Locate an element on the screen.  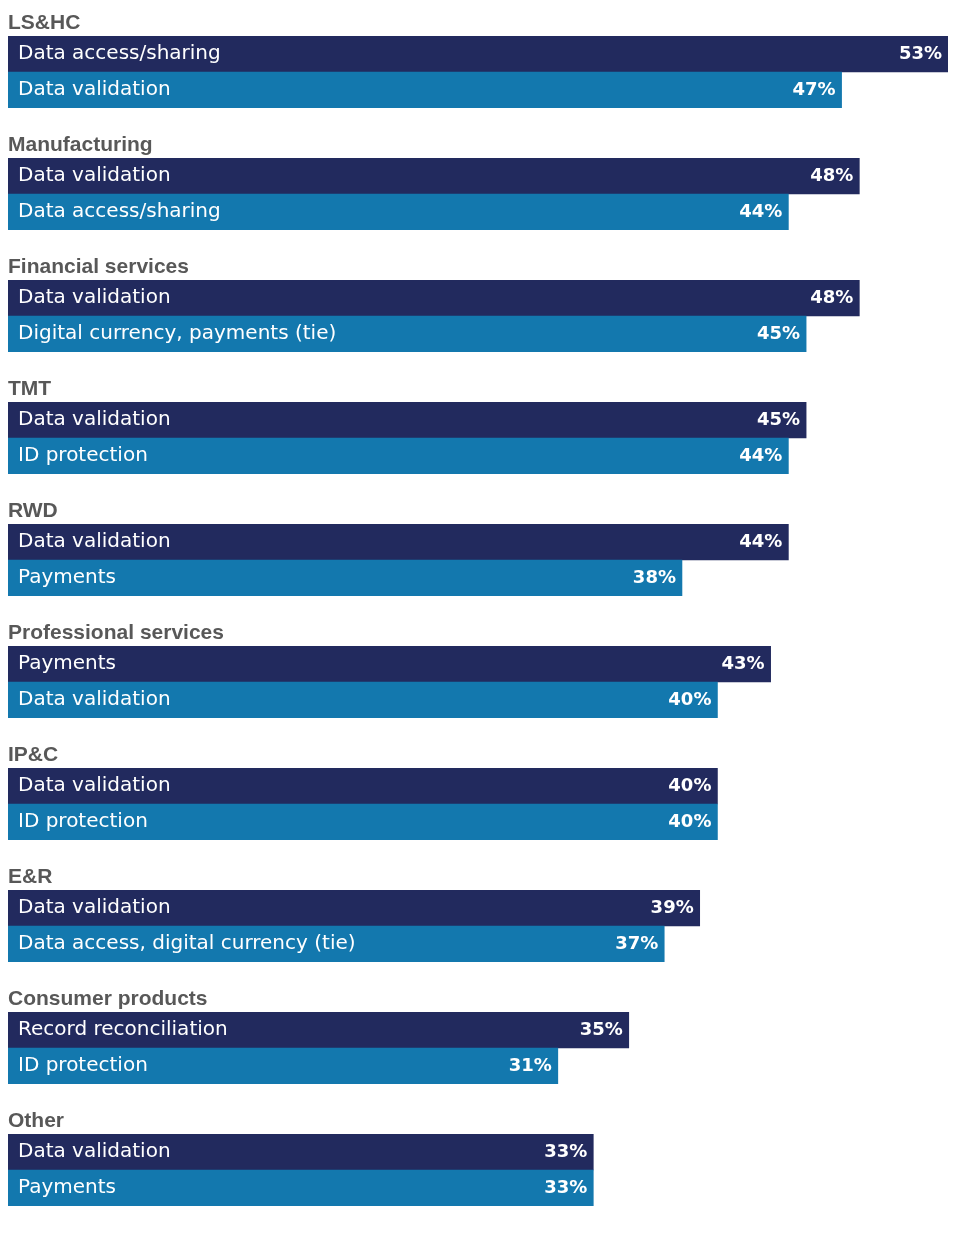
chart-title: IP&C is located at coordinates (34, 754).